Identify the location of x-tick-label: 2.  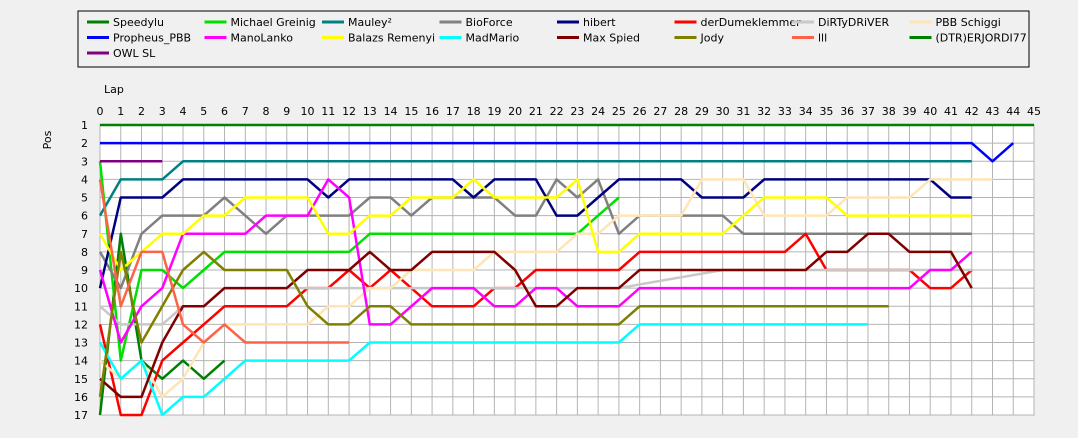
(141, 111).